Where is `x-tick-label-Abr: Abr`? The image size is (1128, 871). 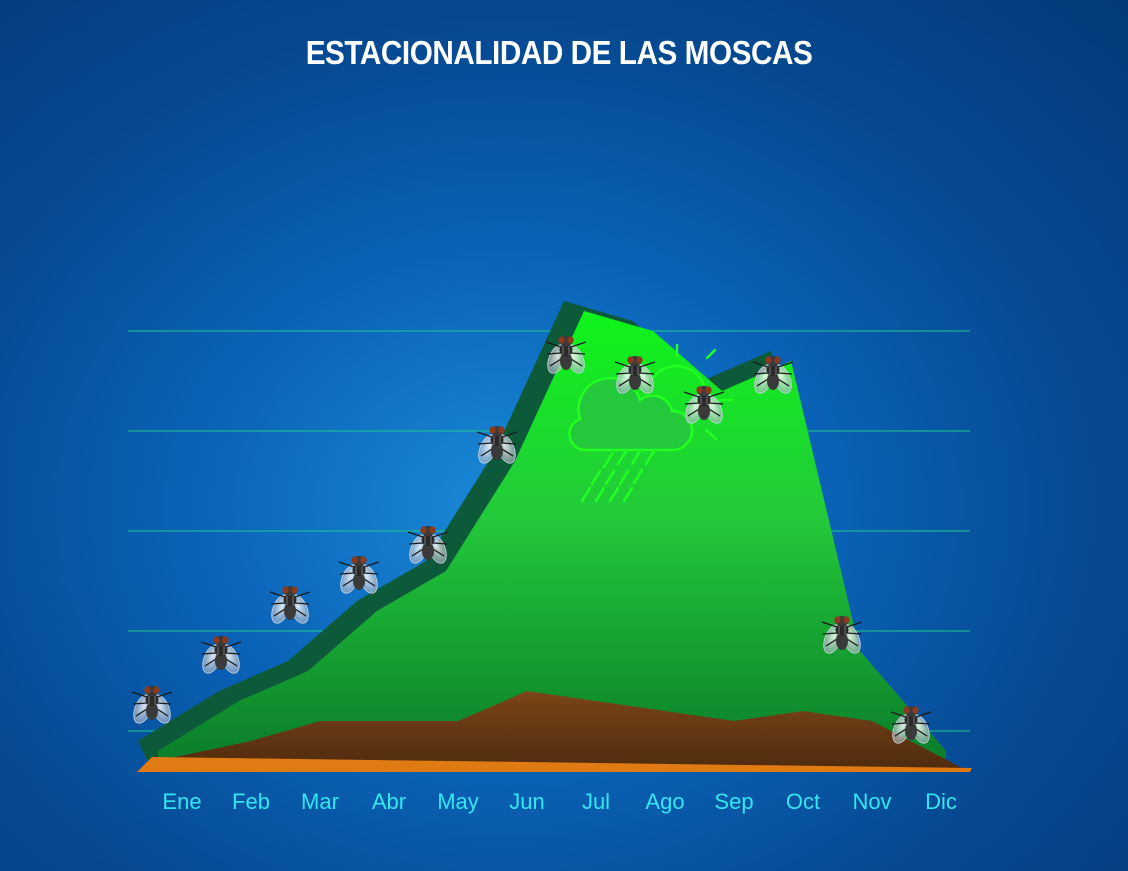
x-tick-label-Abr: Abr is located at coordinates (389, 801).